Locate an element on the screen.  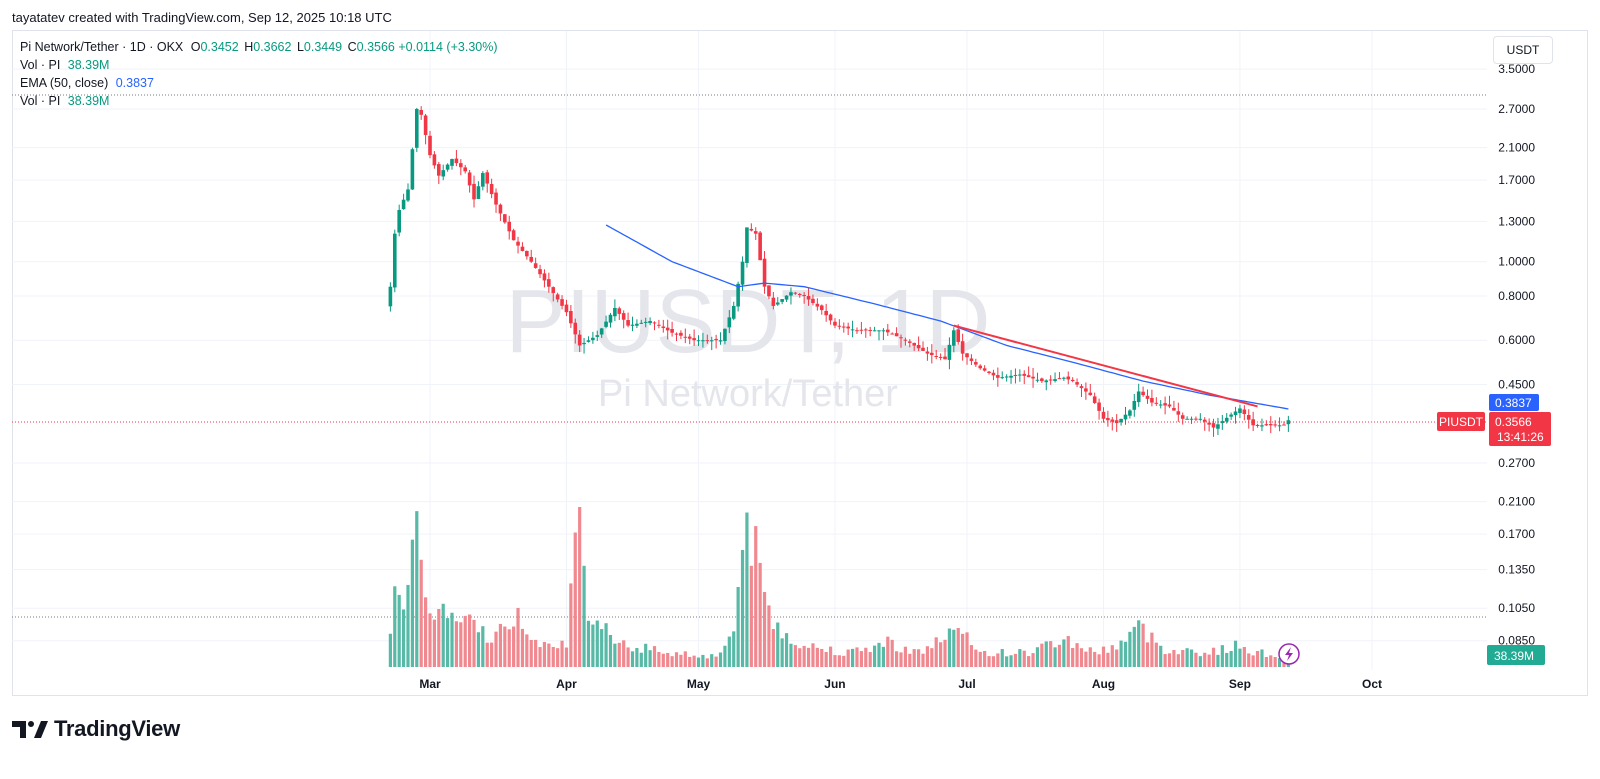
legend-ema-row: EMA (50, close) 0.3837 is located at coordinates (259, 83).